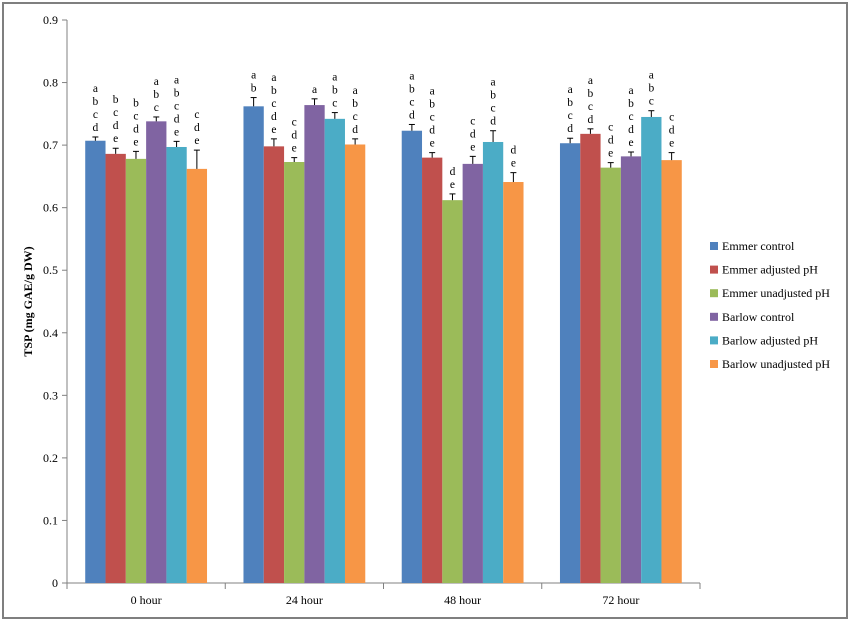 This screenshot has height=621, width=850. Describe the element at coordinates (304, 600) in the screenshot. I see `x-tick-label: 24 hour` at that location.